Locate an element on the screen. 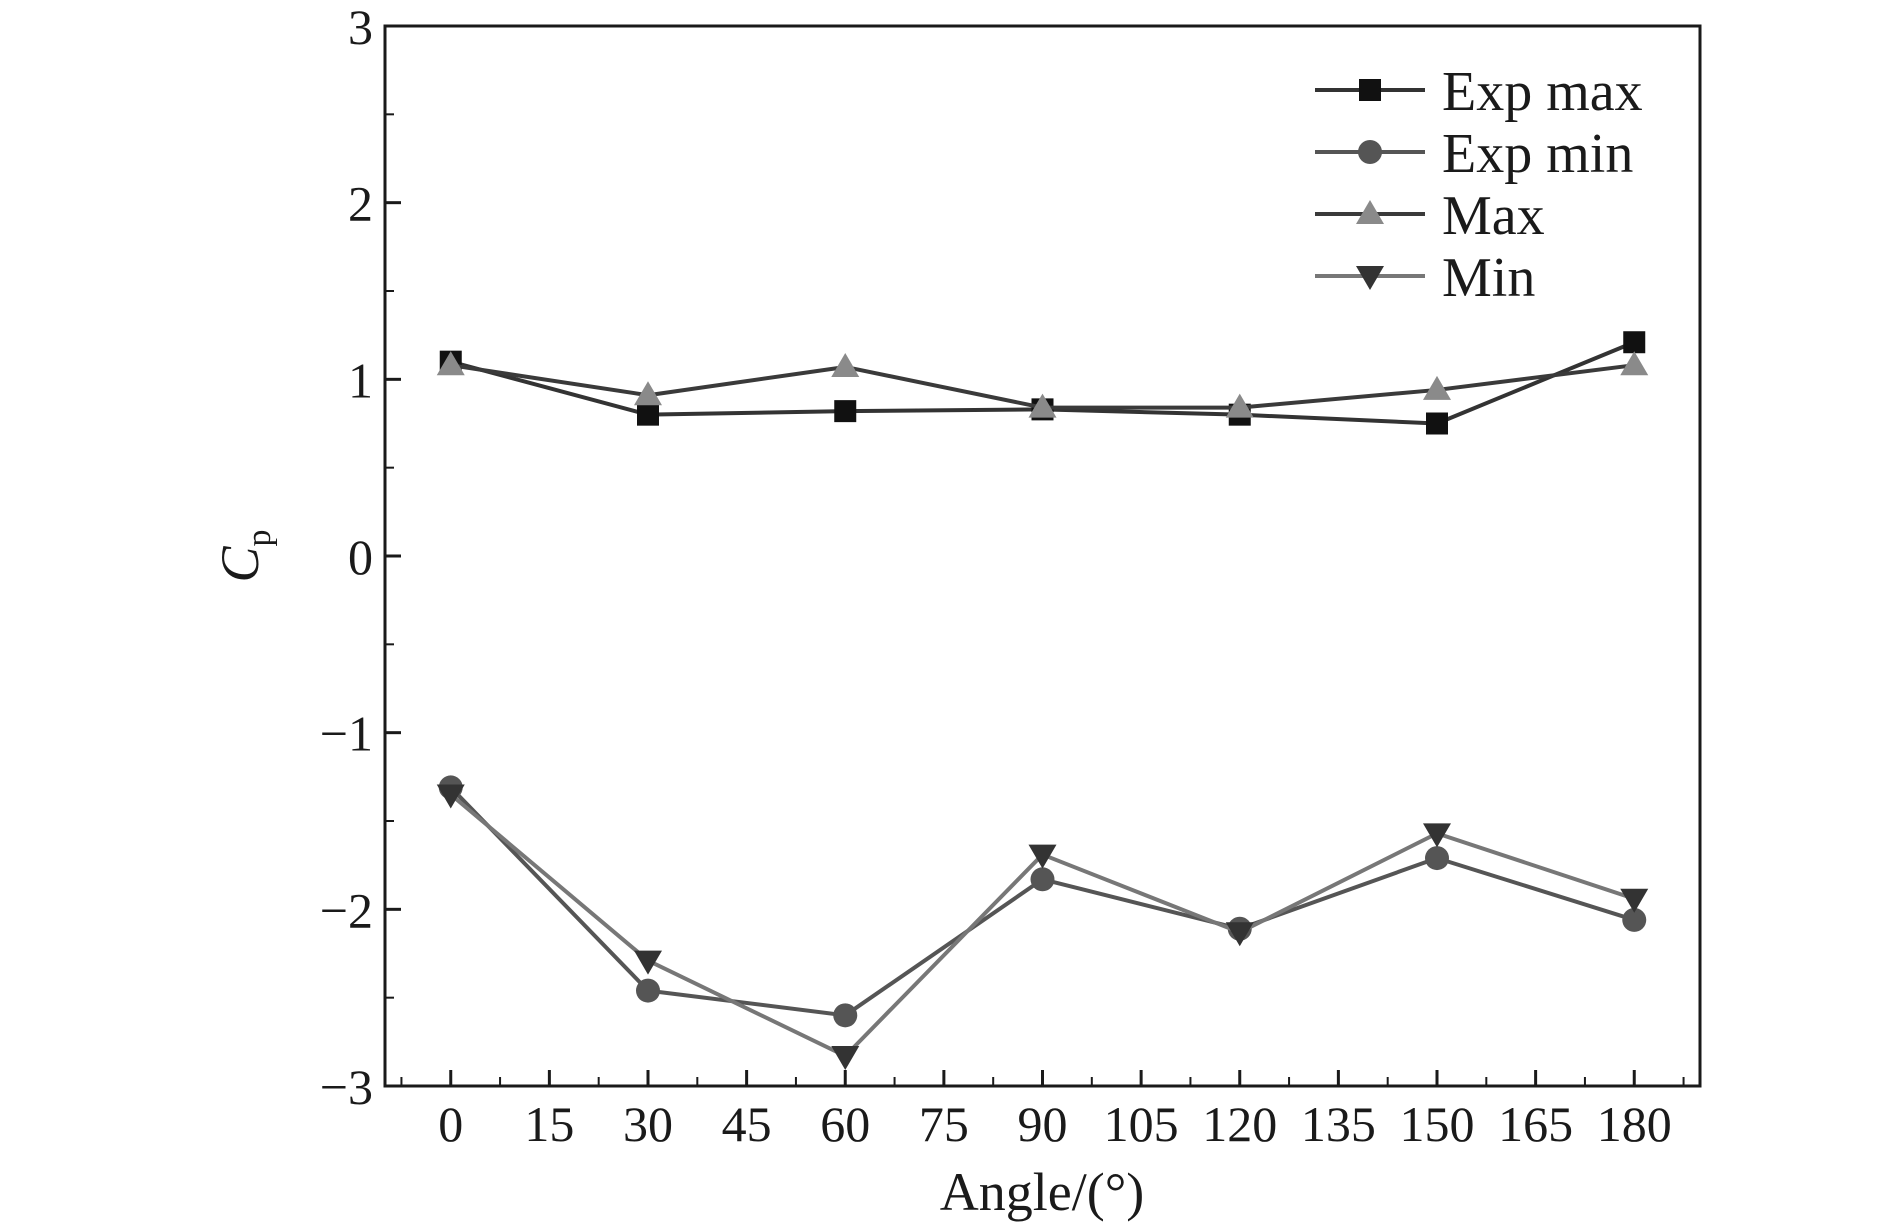 The width and height of the screenshot is (1890, 1226). legend-label: Exp max is located at coordinates (1542, 92).